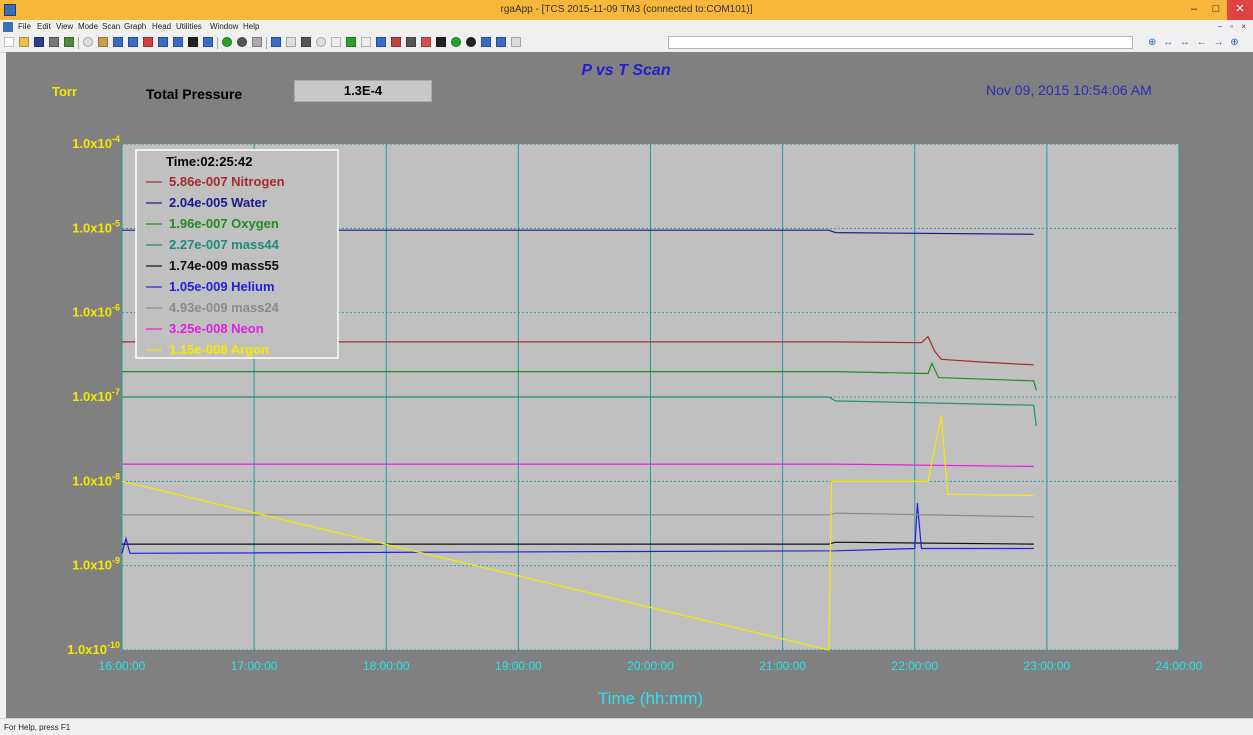  I want to click on menu-head: Head, so click(162, 26).